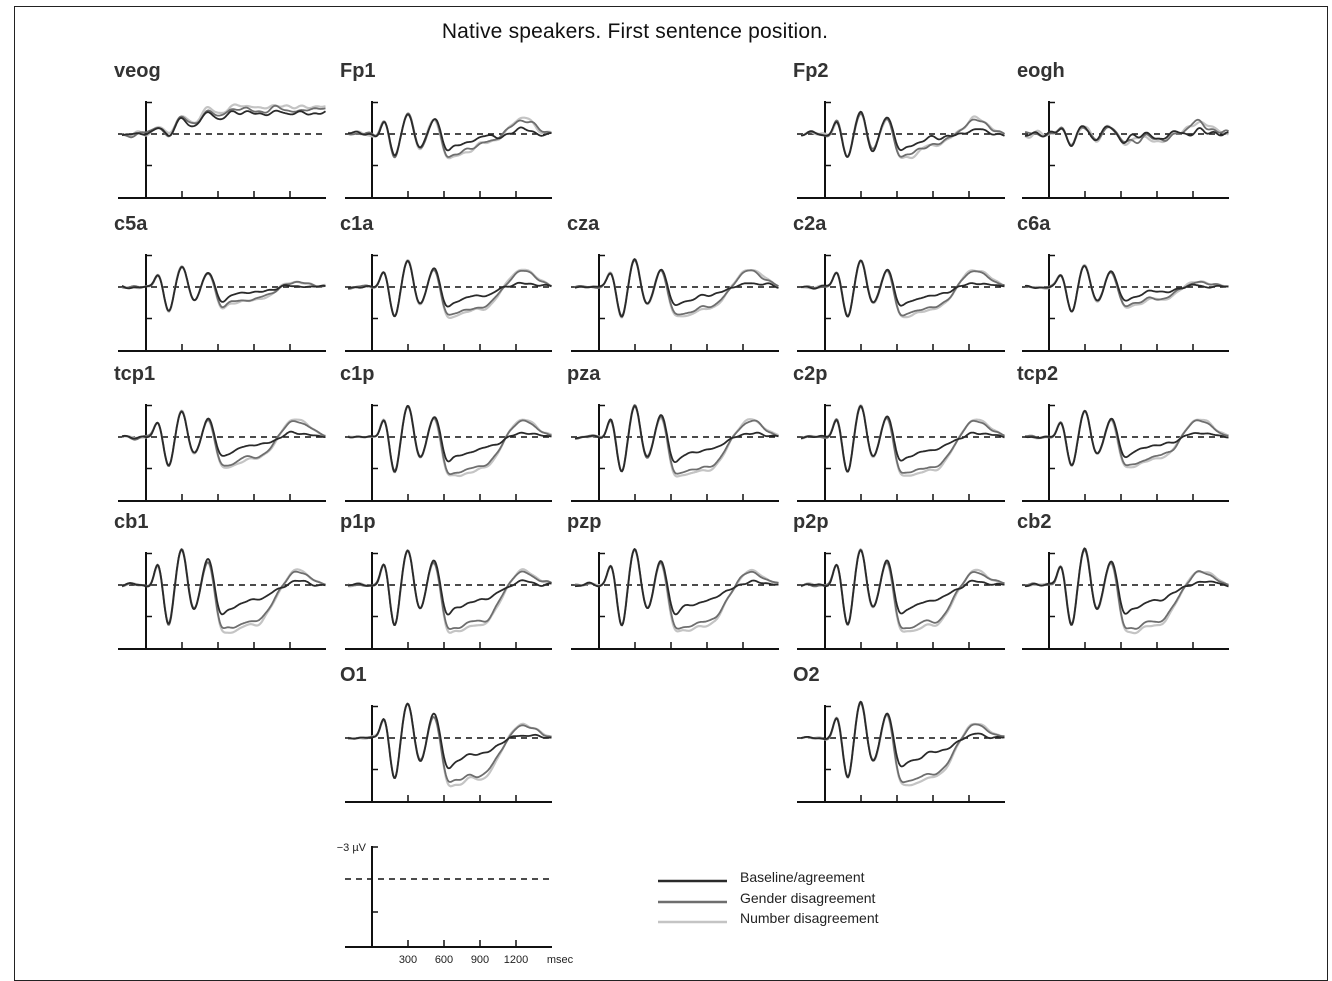  Describe the element at coordinates (352, 848) in the screenshot. I see `scale-uv-label: −3 µV` at that location.